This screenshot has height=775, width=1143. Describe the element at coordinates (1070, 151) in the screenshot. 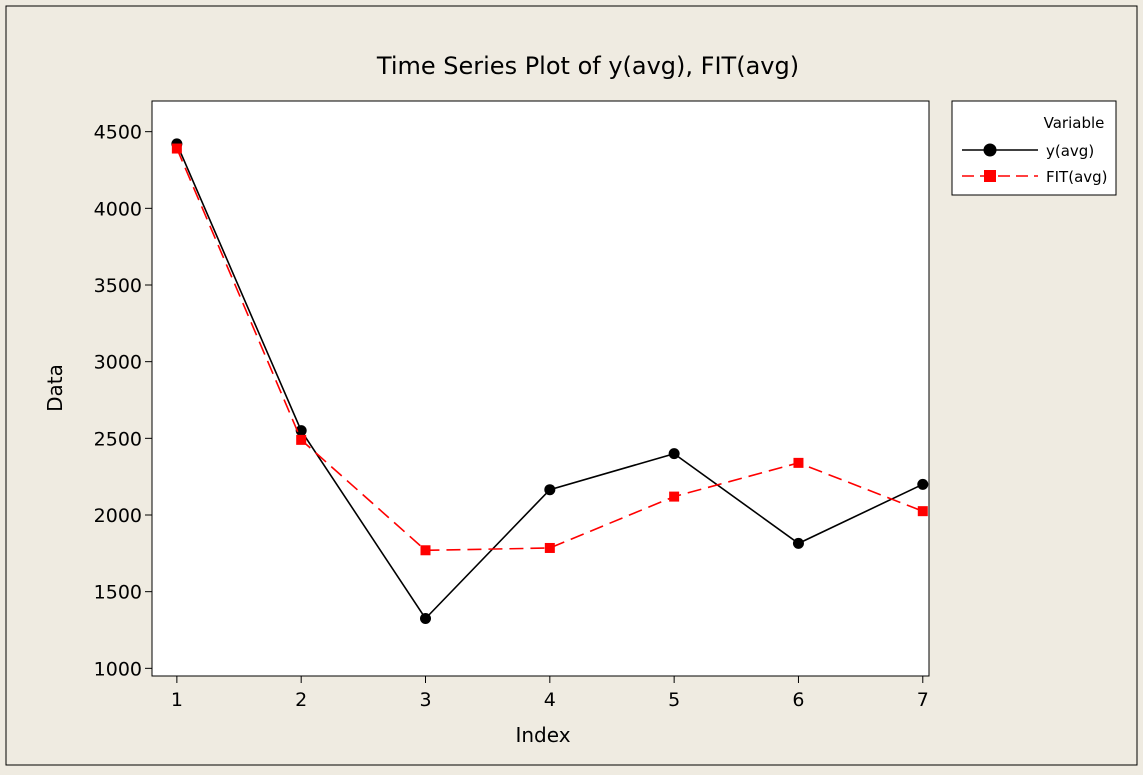

I see `legend-label: y(avg)` at that location.